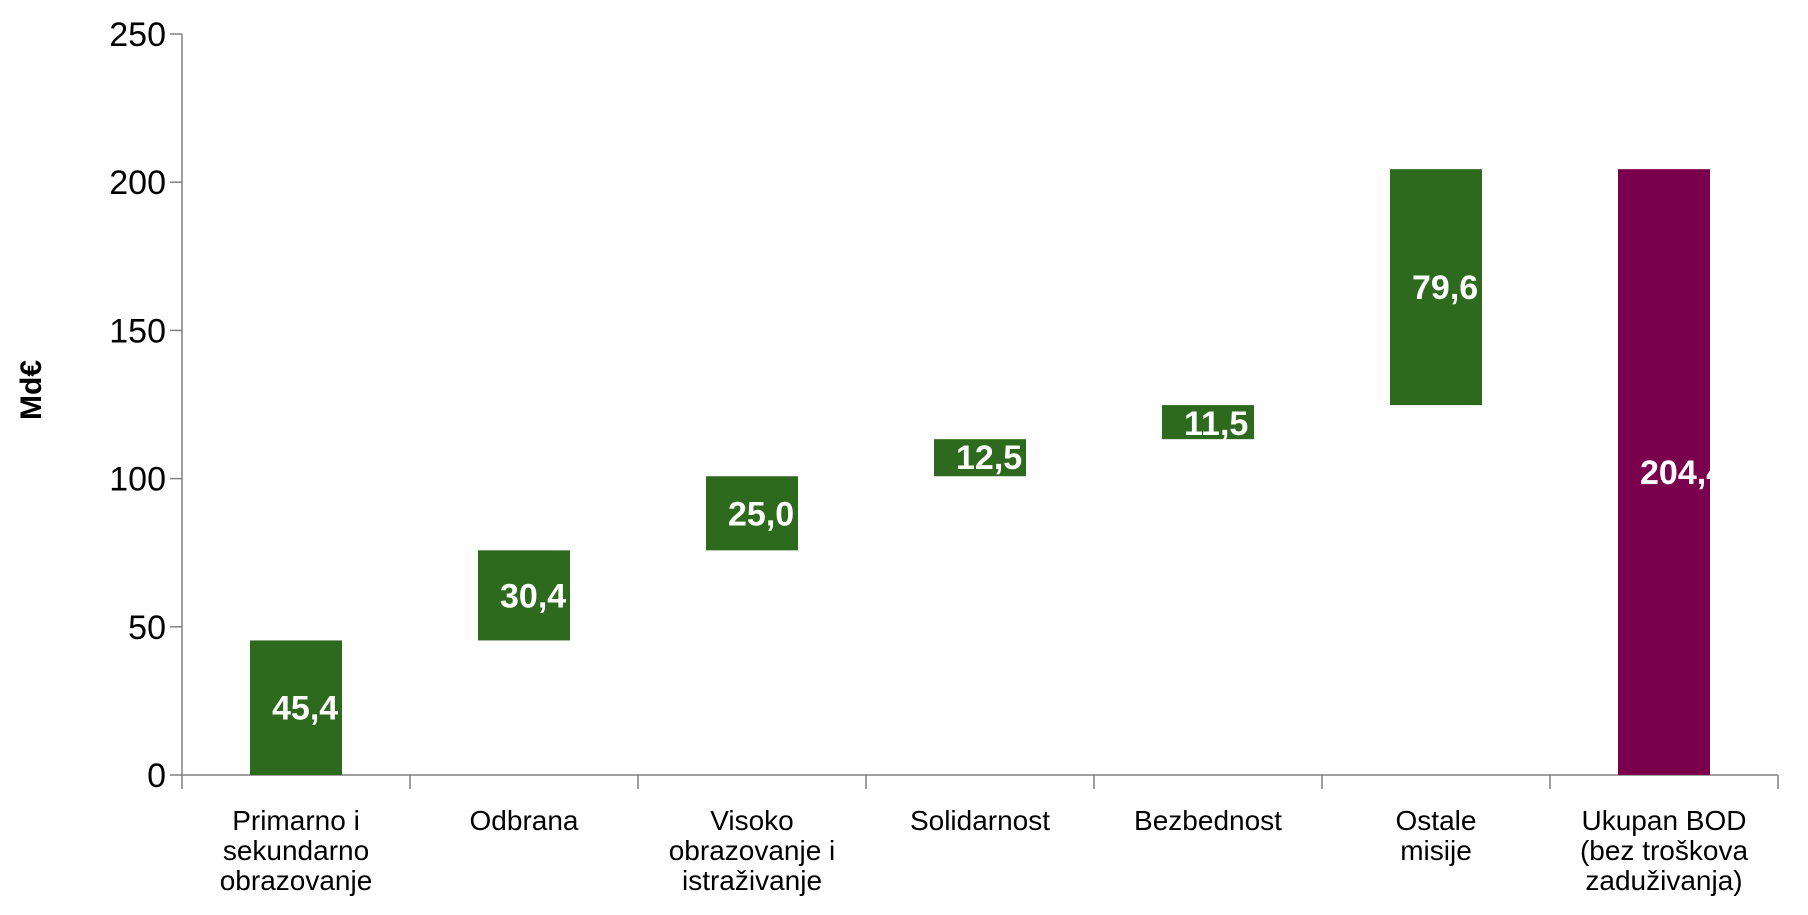 The image size is (1808, 915). What do you see at coordinates (137, 35) in the screenshot?
I see `y-tick-label: 250` at bounding box center [137, 35].